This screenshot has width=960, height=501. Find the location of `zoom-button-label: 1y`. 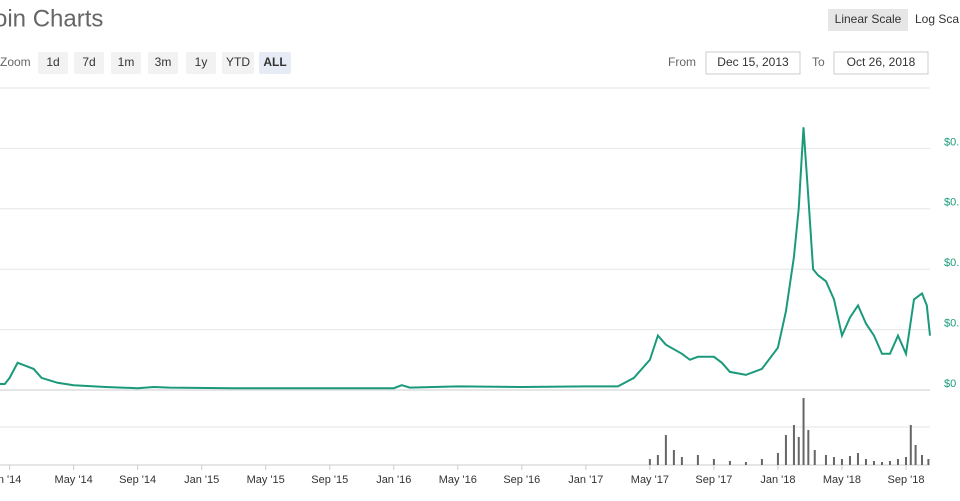

zoom-button-label: 1y is located at coordinates (201, 62).